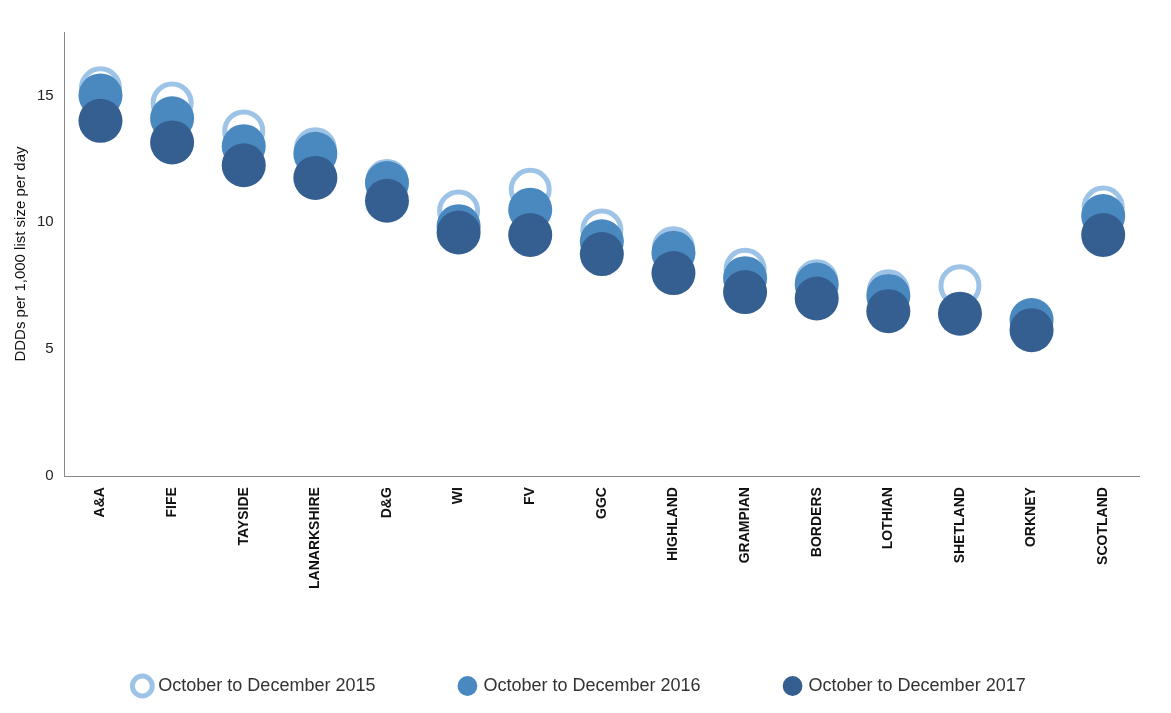 This screenshot has height=713, width=1171. What do you see at coordinates (457, 496) in the screenshot?
I see `x-tick-label: WI` at bounding box center [457, 496].